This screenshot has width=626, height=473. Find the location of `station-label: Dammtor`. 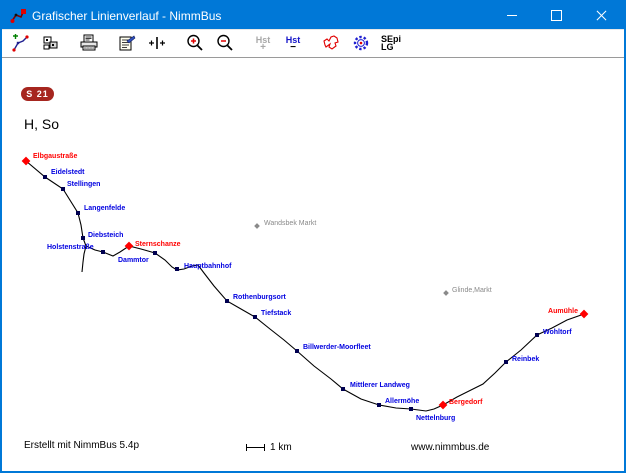

station-label: Dammtor is located at coordinates (133, 260).